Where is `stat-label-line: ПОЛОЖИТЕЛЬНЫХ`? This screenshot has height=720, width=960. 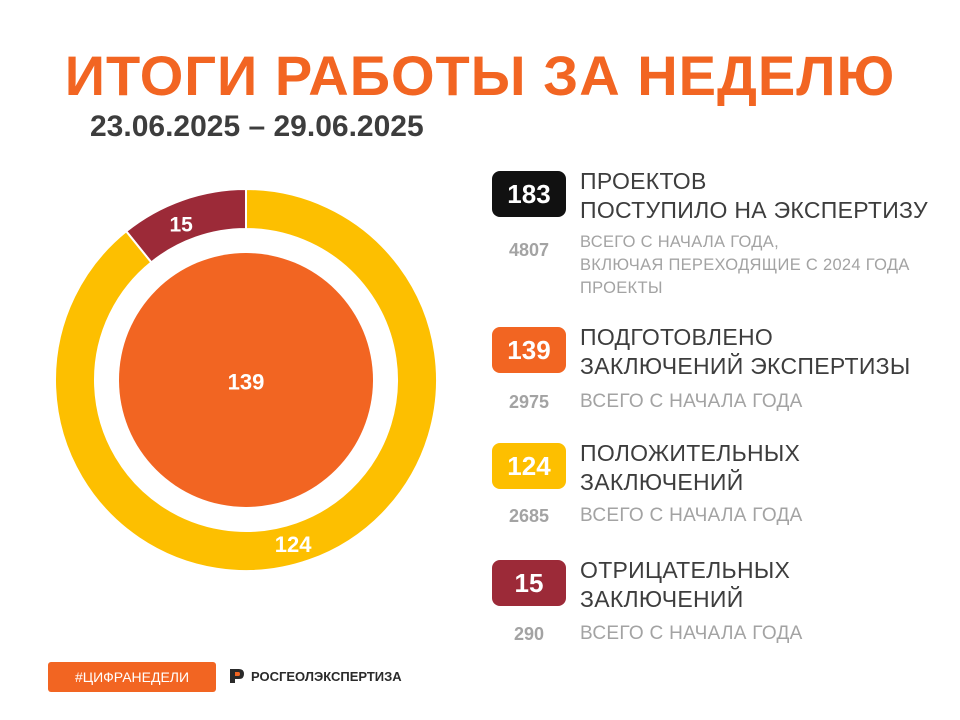 stat-label-line: ПОЛОЖИТЕЛЬНЫХ is located at coordinates (690, 453).